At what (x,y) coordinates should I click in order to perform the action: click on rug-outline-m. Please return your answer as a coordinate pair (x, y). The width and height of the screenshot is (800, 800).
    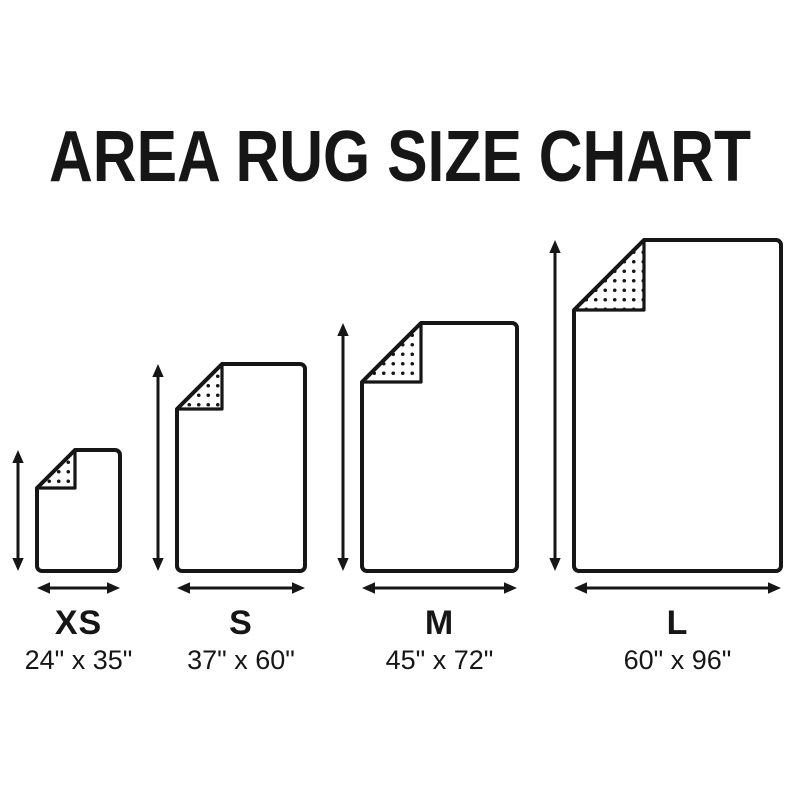
    Looking at the image, I should click on (439, 447).